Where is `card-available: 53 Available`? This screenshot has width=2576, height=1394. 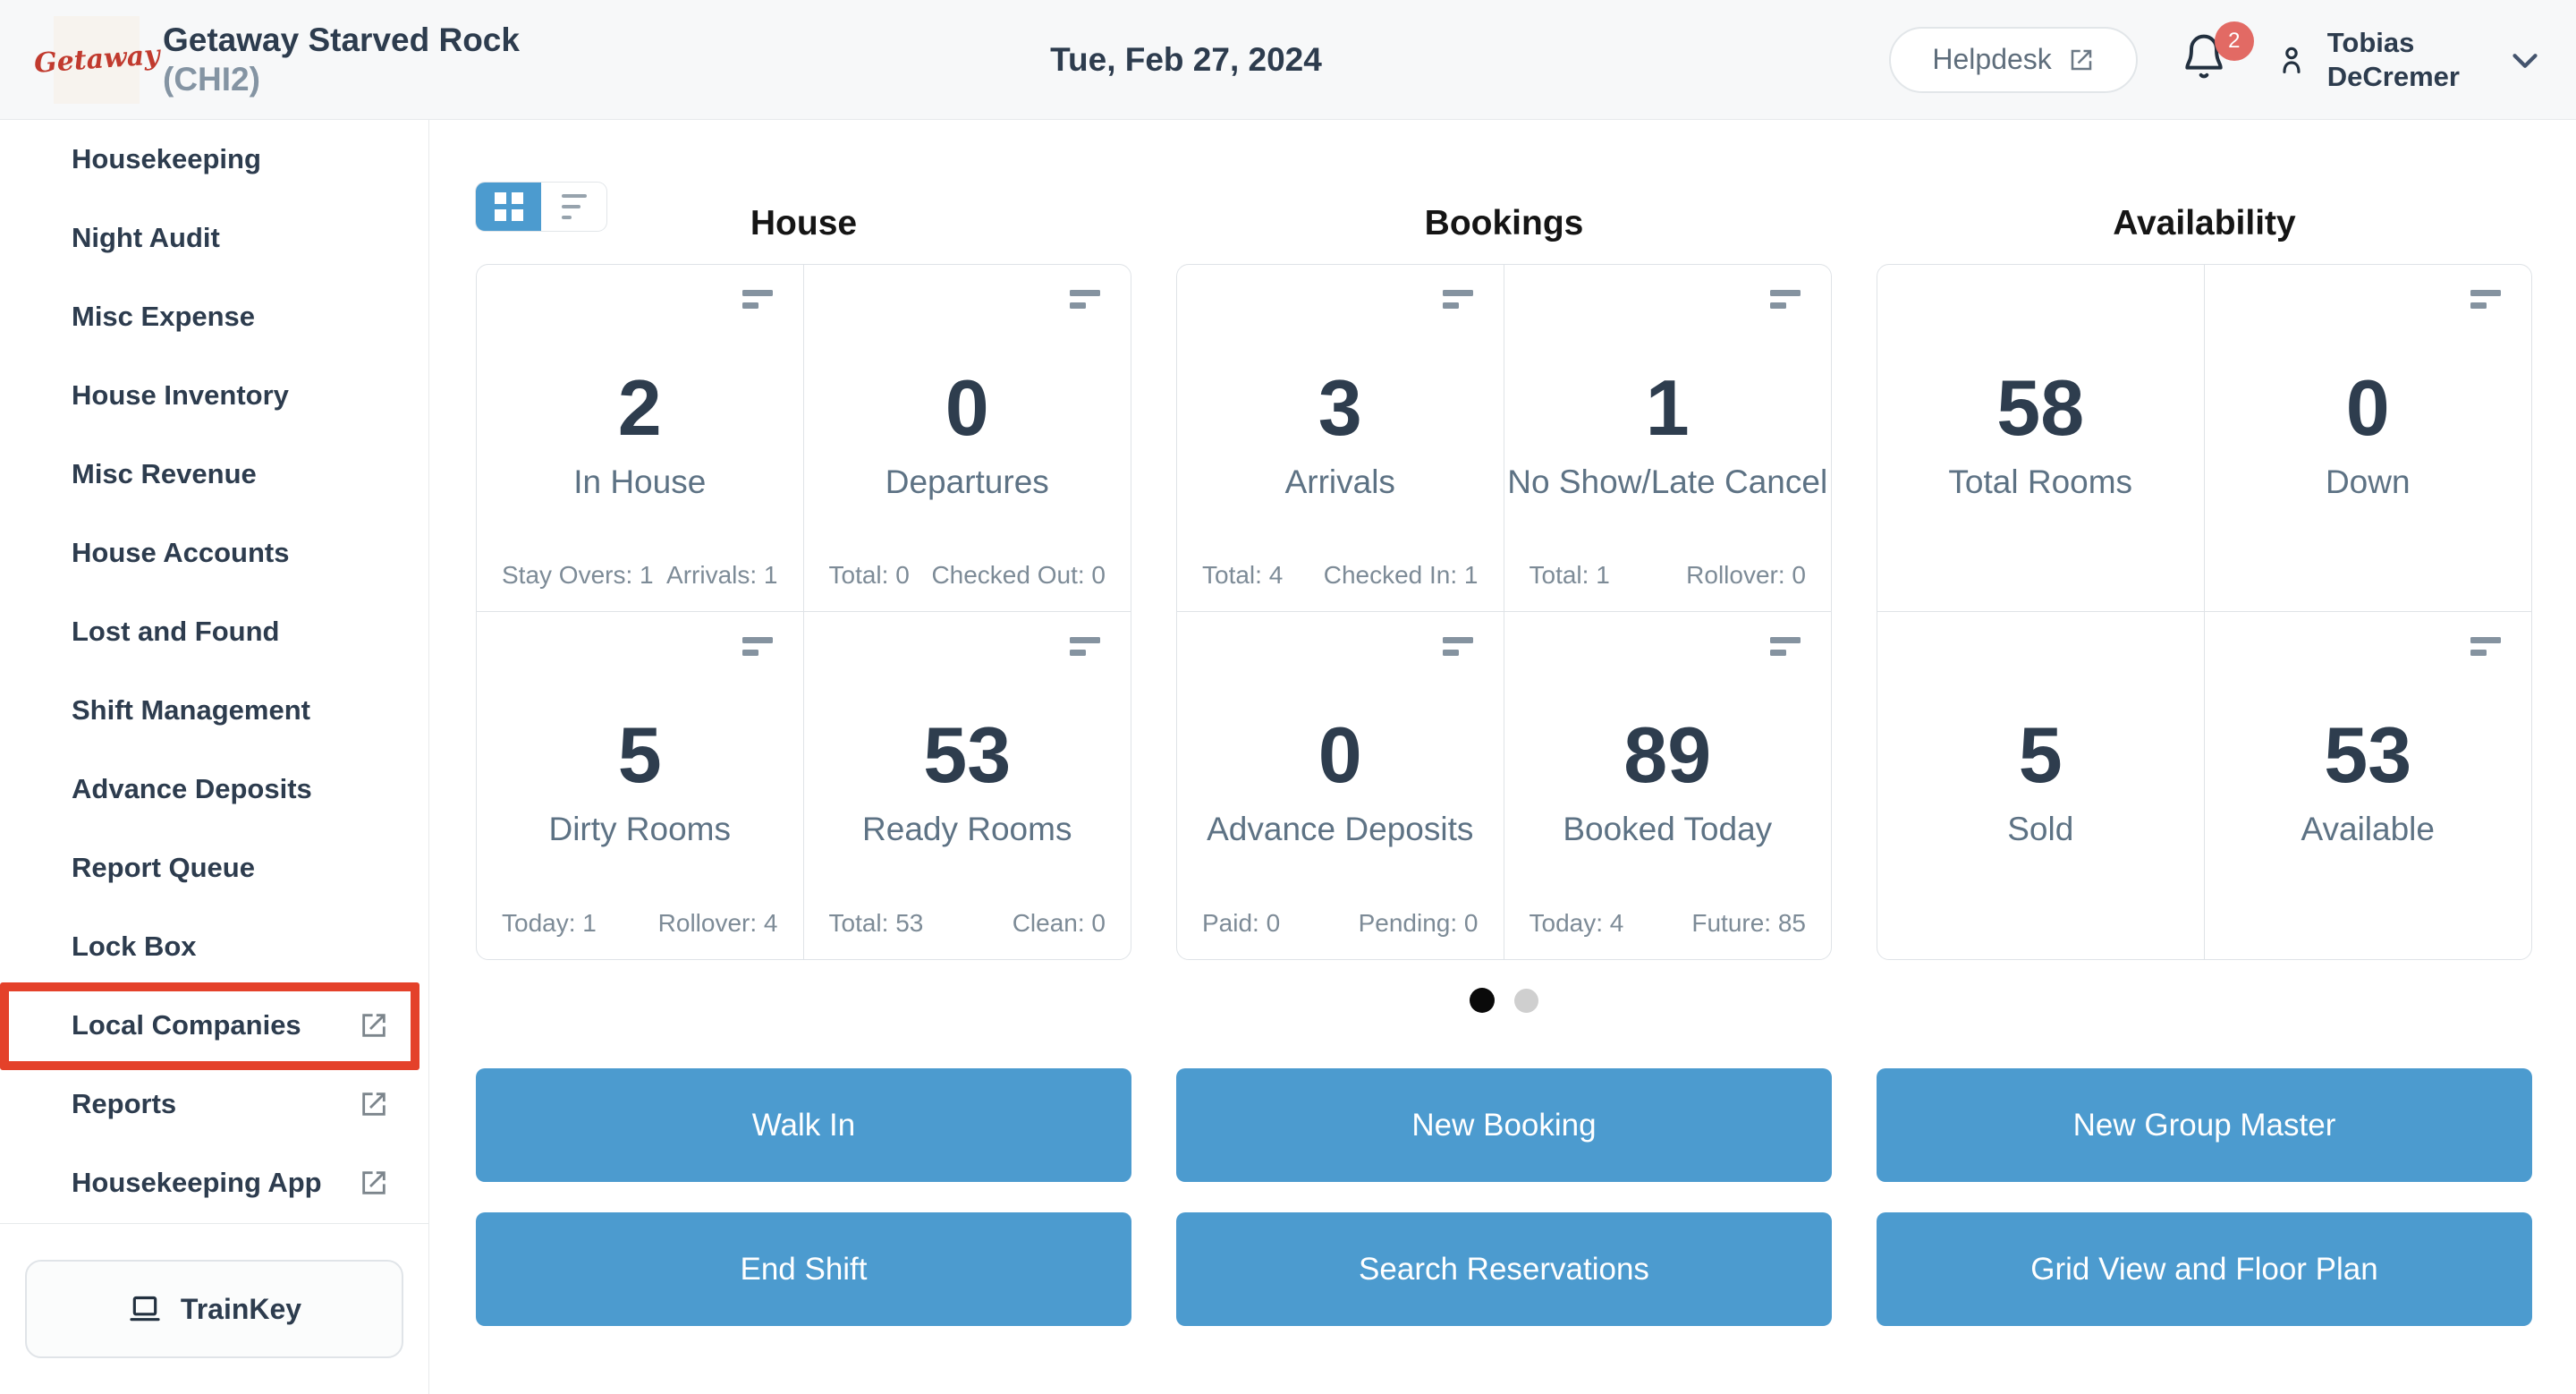
card-available: 53 Available is located at coordinates (2368, 785).